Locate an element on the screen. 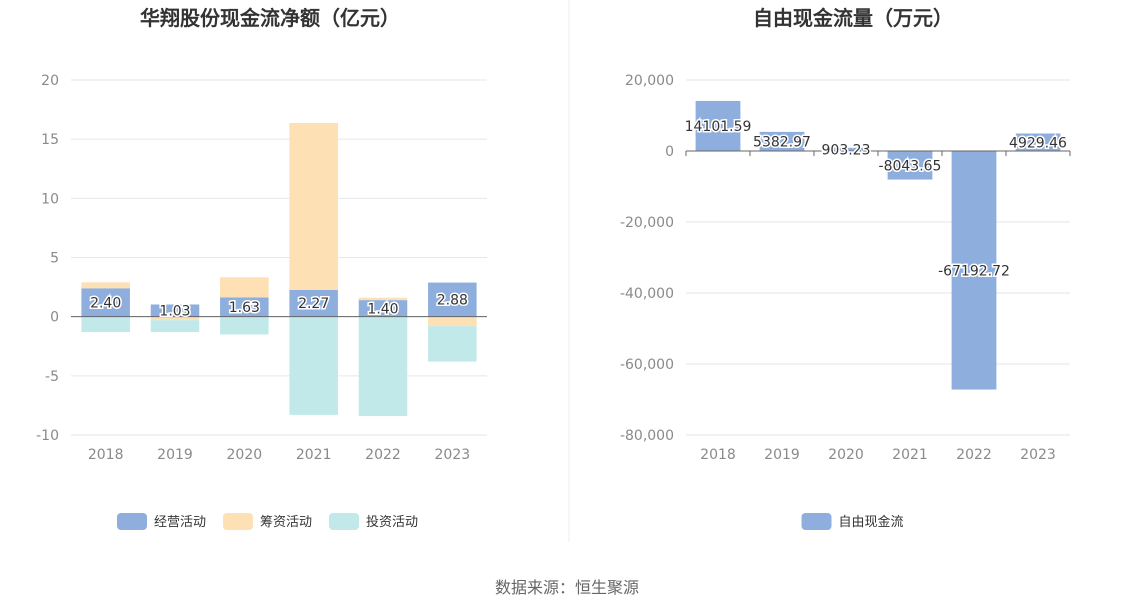 Image resolution: width=1134 pixels, height=612 pixels. data-label: 903.23 is located at coordinates (846, 150).